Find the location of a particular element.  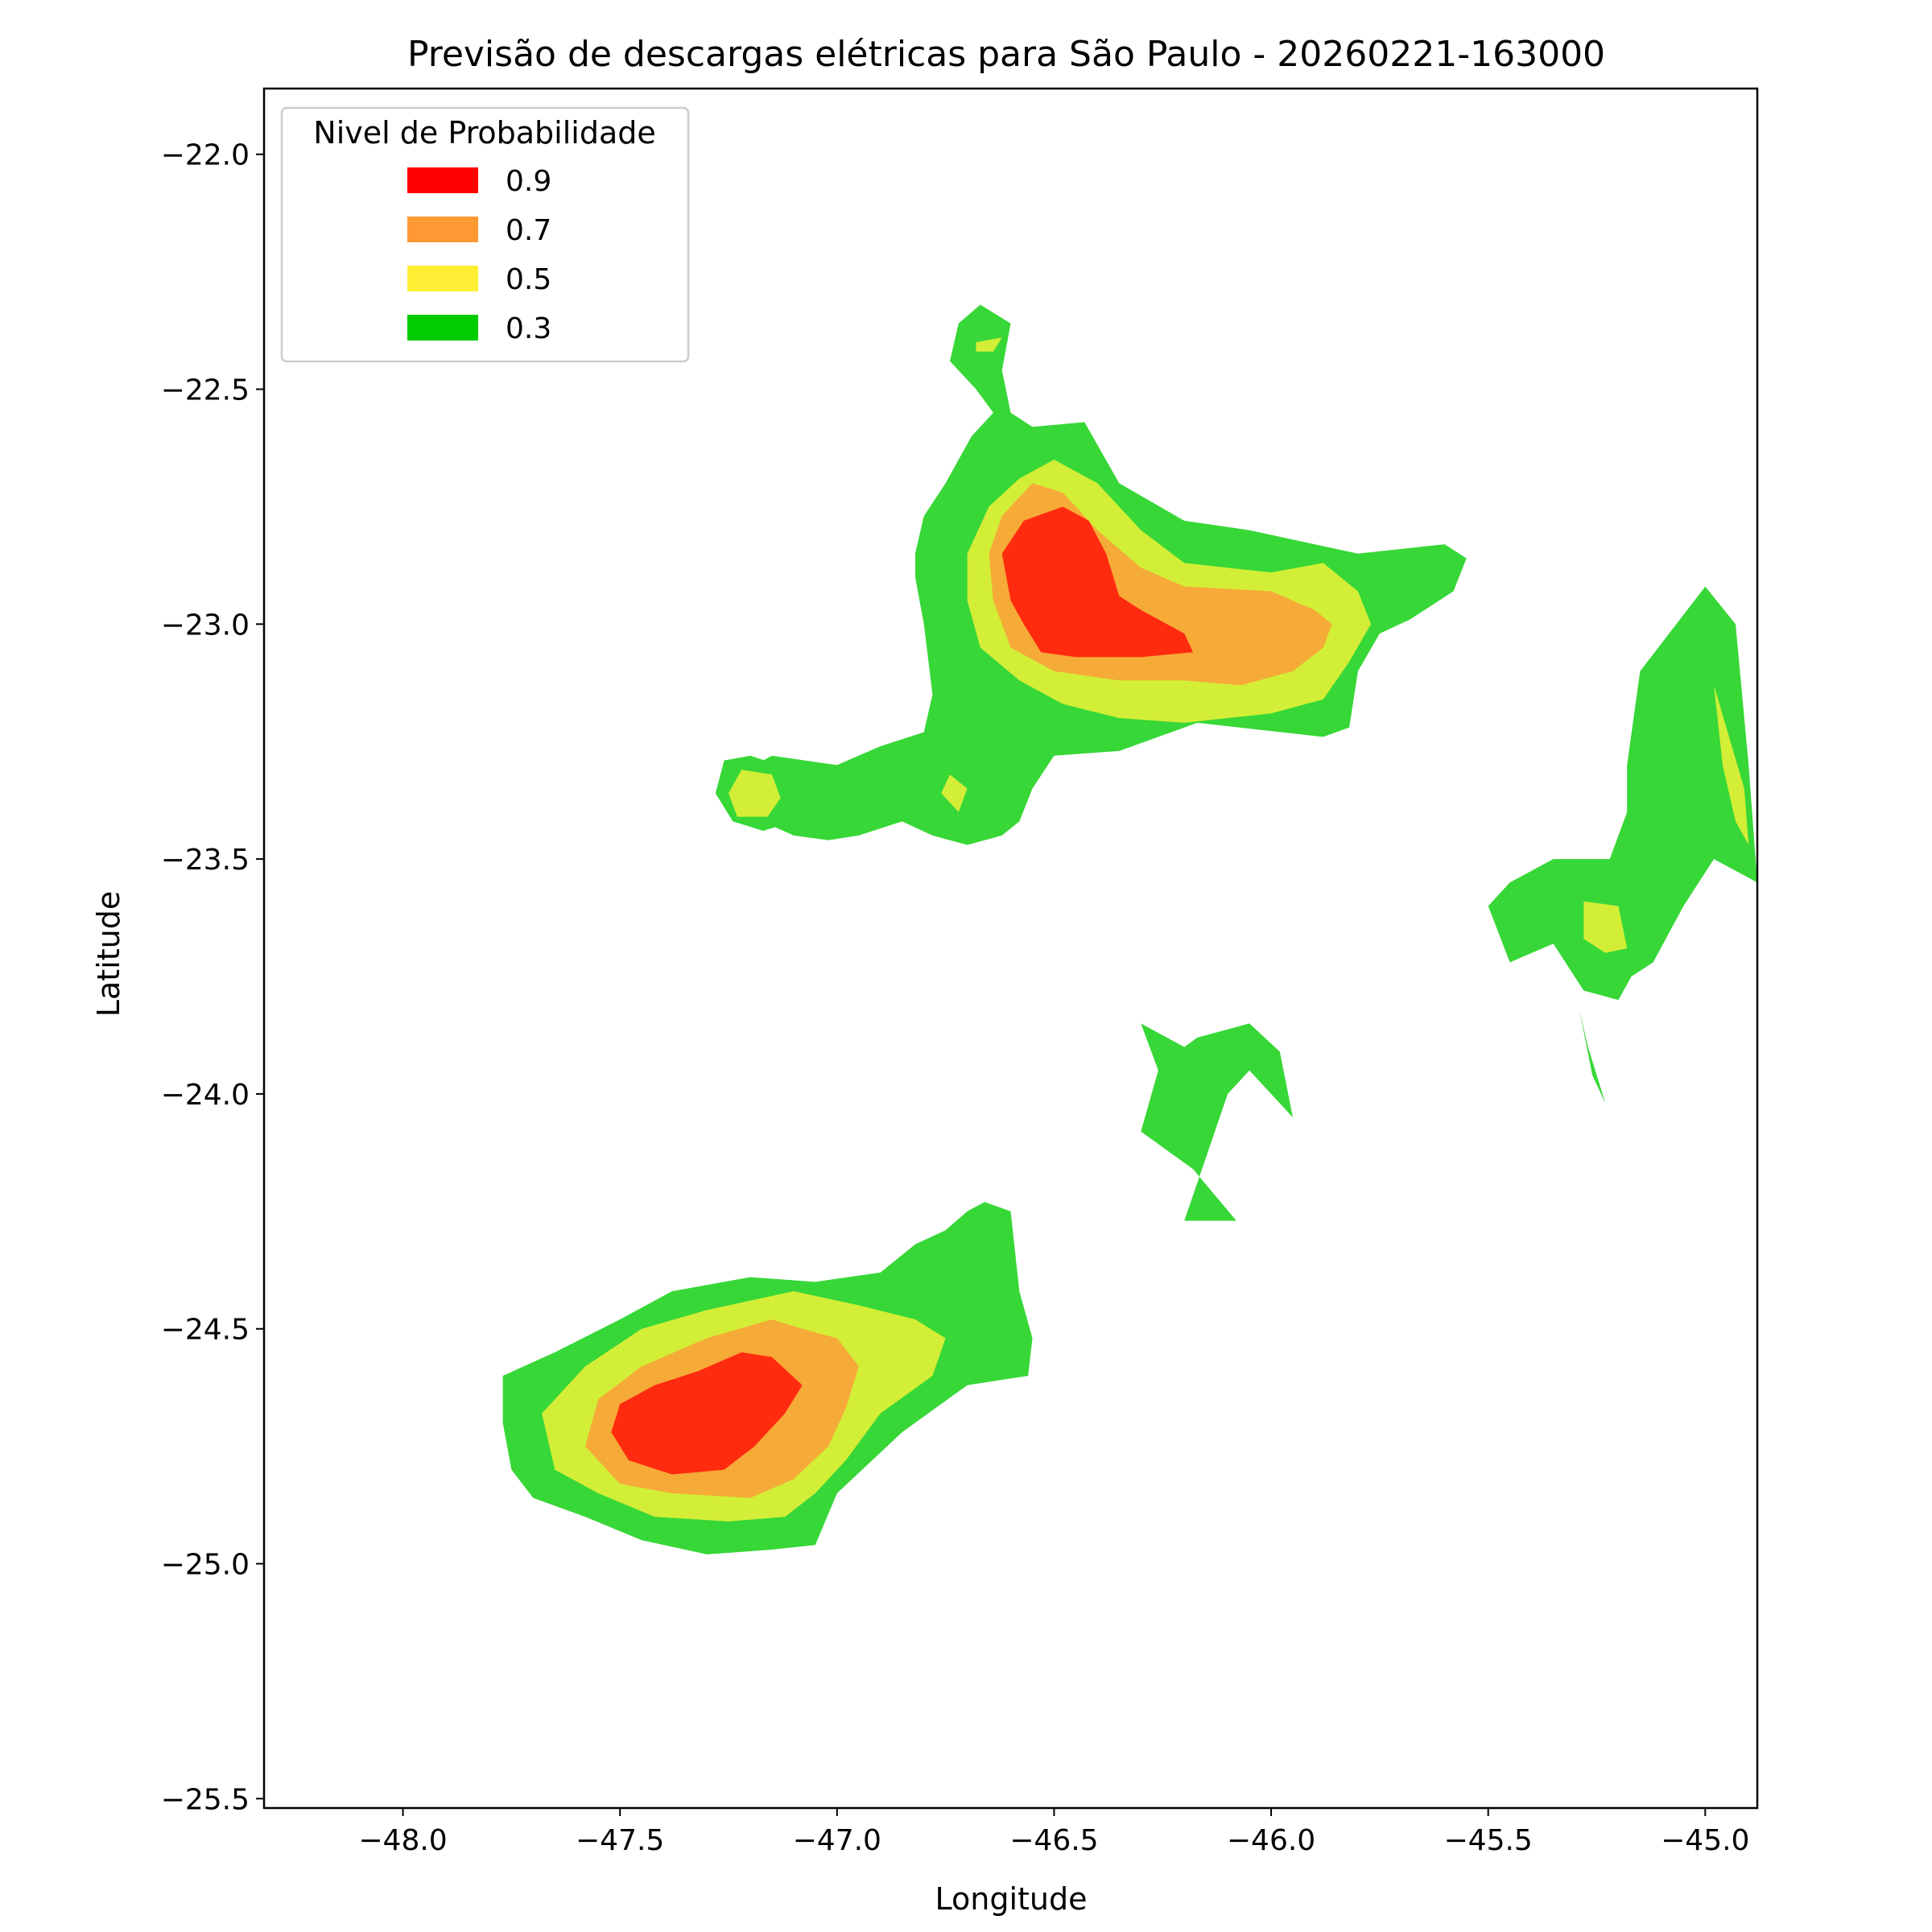

y-tick-label-1: −22.5 is located at coordinates (205, 390).